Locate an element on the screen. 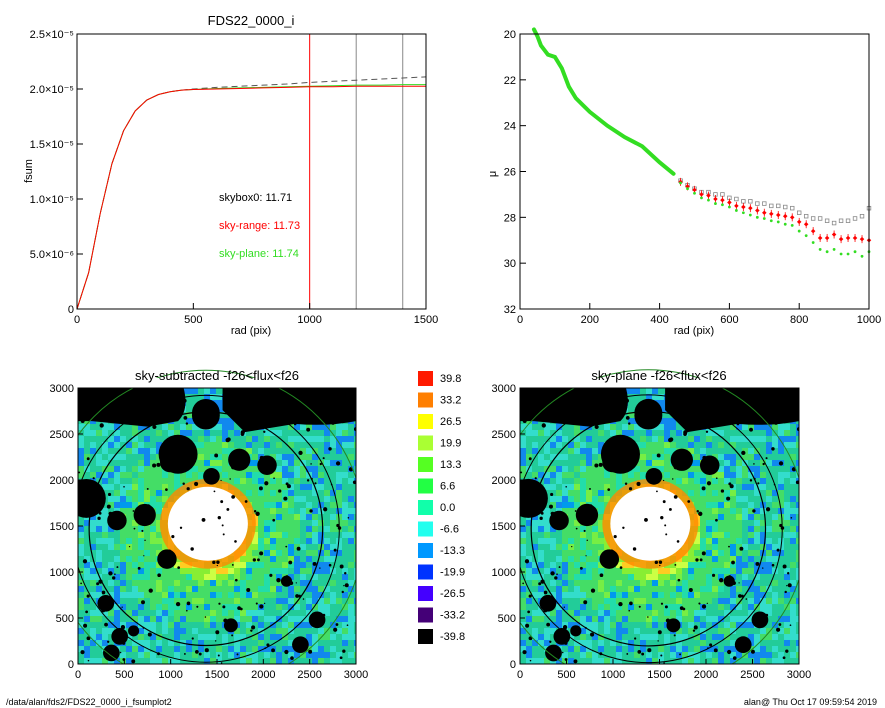 This screenshot has width=885, height=708. image-xtick-label: 2000 is located at coordinates (263, 675).